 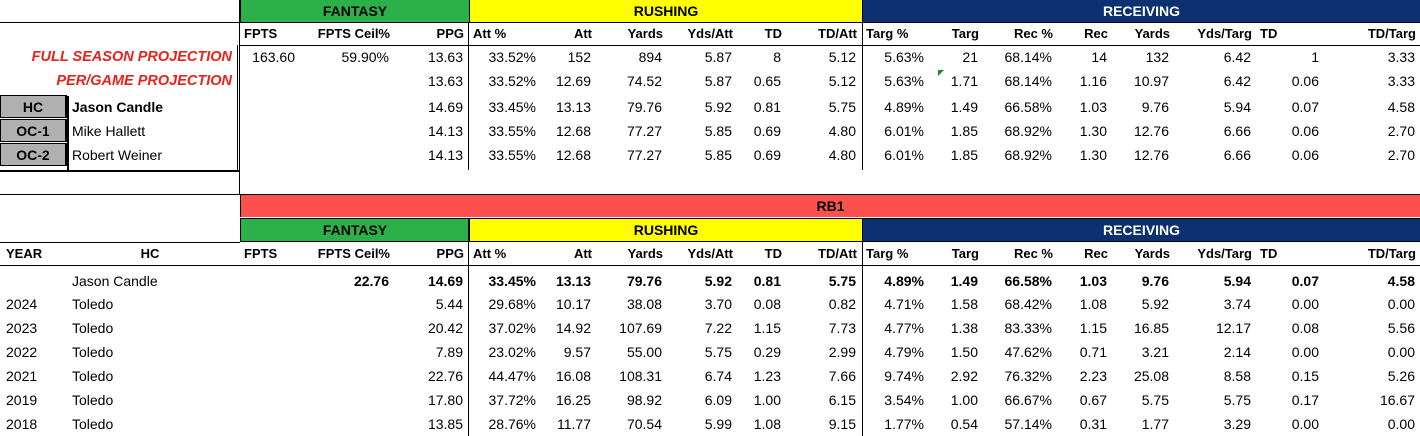 What do you see at coordinates (1401, 107) in the screenshot?
I see `table-cell: 4.58` at bounding box center [1401, 107].